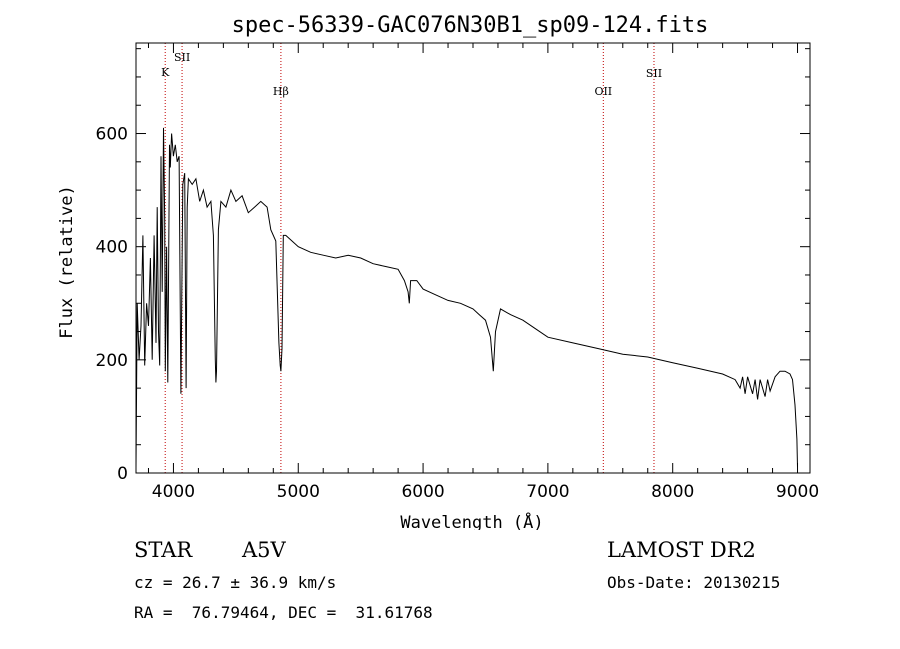 This screenshot has width=900, height=649. What do you see at coordinates (547, 492) in the screenshot?
I see `x-tick-label: 7000` at bounding box center [547, 492].